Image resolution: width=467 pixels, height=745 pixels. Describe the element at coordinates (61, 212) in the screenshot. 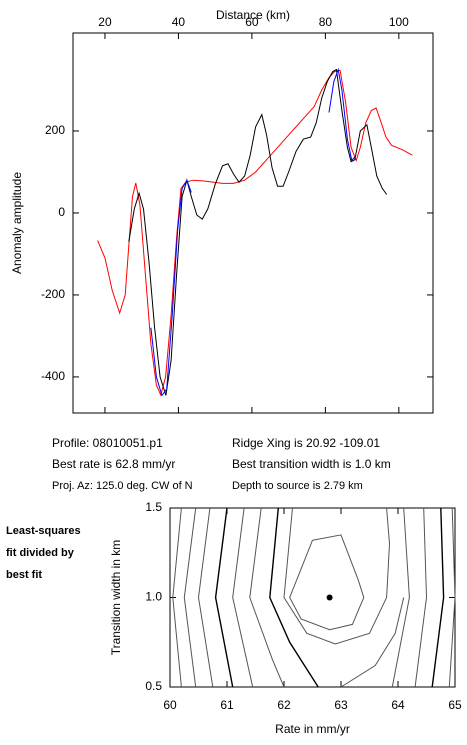

I see `y-tick-label: 0` at that location.